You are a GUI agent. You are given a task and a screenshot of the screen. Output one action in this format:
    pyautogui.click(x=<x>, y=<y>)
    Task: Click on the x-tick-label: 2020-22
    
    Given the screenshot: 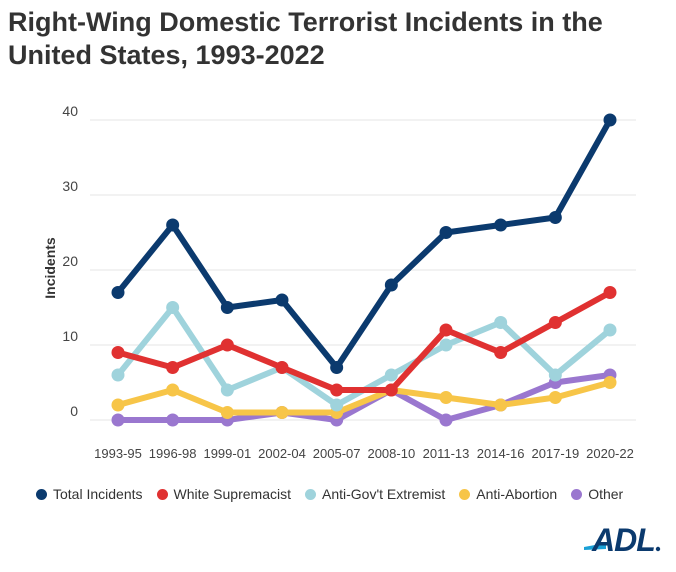 What is the action you would take?
    pyautogui.click(x=610, y=453)
    